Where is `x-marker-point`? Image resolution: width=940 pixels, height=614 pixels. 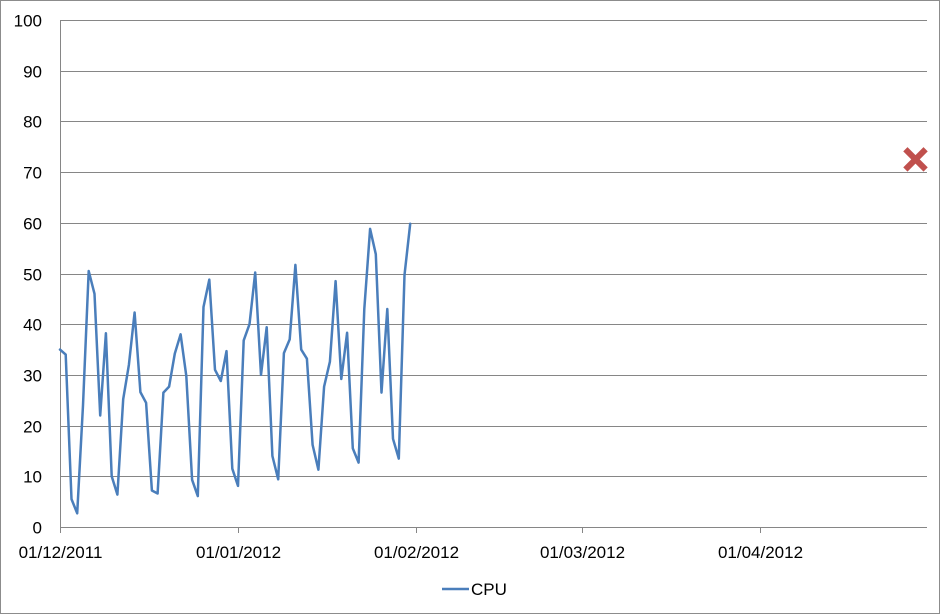 x-marker-point is located at coordinates (915, 159).